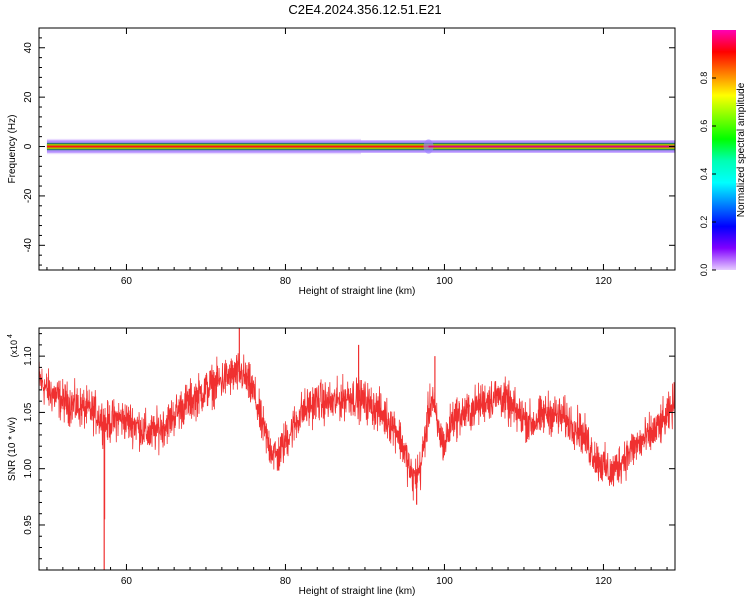 This screenshot has height=600, width=750. What do you see at coordinates (704, 126) in the screenshot?
I see `colorbar-tick-label: 0.6` at bounding box center [704, 126].